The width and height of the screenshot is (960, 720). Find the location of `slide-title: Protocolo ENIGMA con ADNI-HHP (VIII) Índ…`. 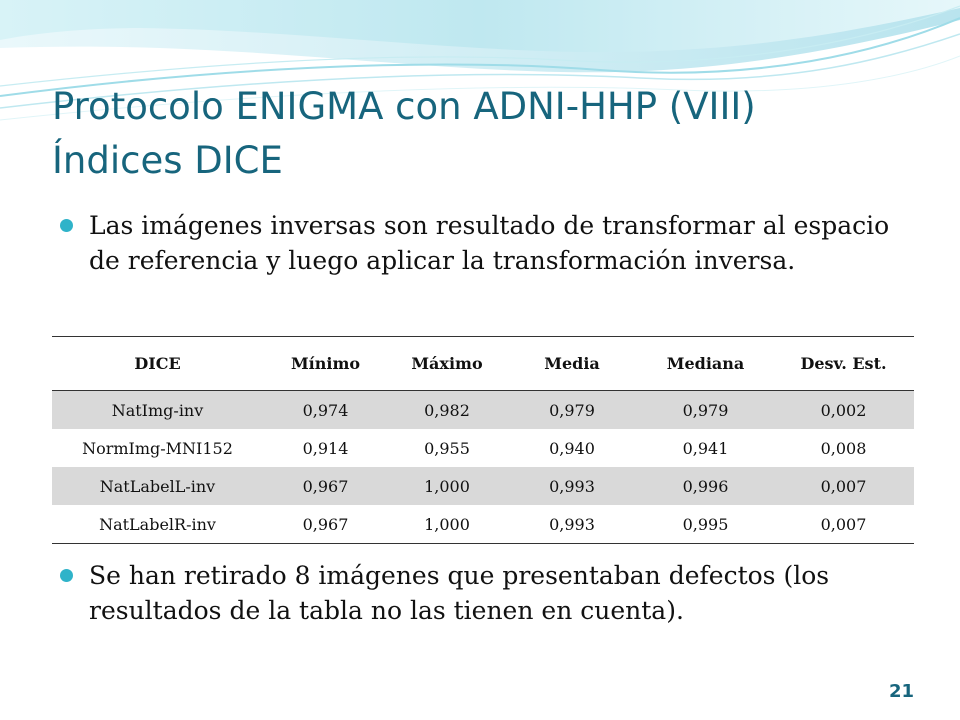

slide-title: Protocolo ENIGMA con ADNI-HHP (VIII) Índ… is located at coordinates (492, 134).